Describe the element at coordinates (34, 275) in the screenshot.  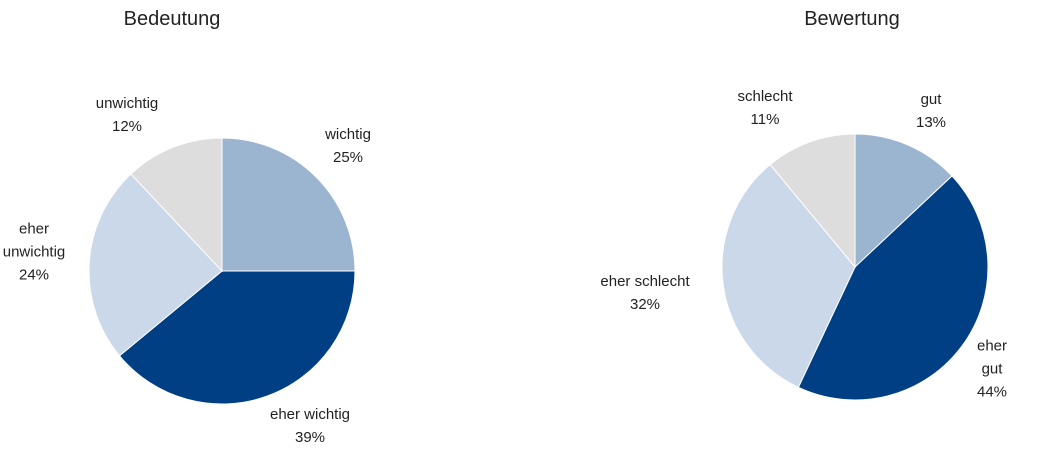
I see `slice-value-label: 24%` at that location.